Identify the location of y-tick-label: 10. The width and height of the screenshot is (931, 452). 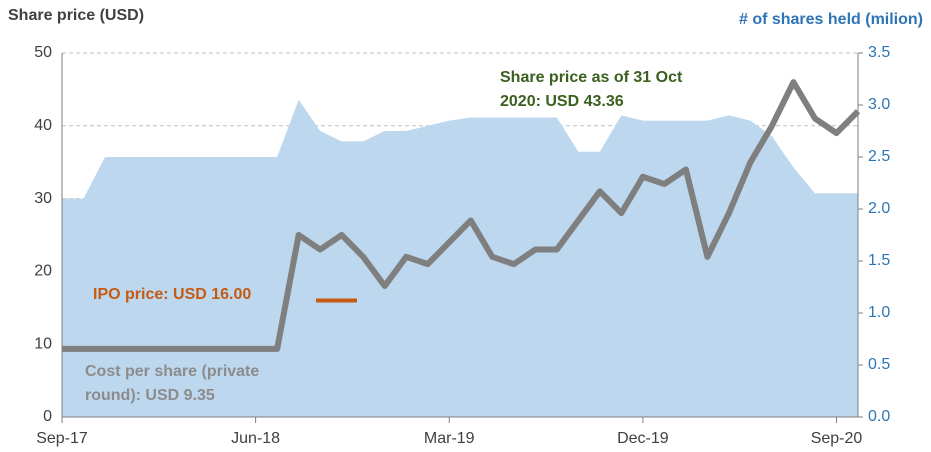
(43, 343).